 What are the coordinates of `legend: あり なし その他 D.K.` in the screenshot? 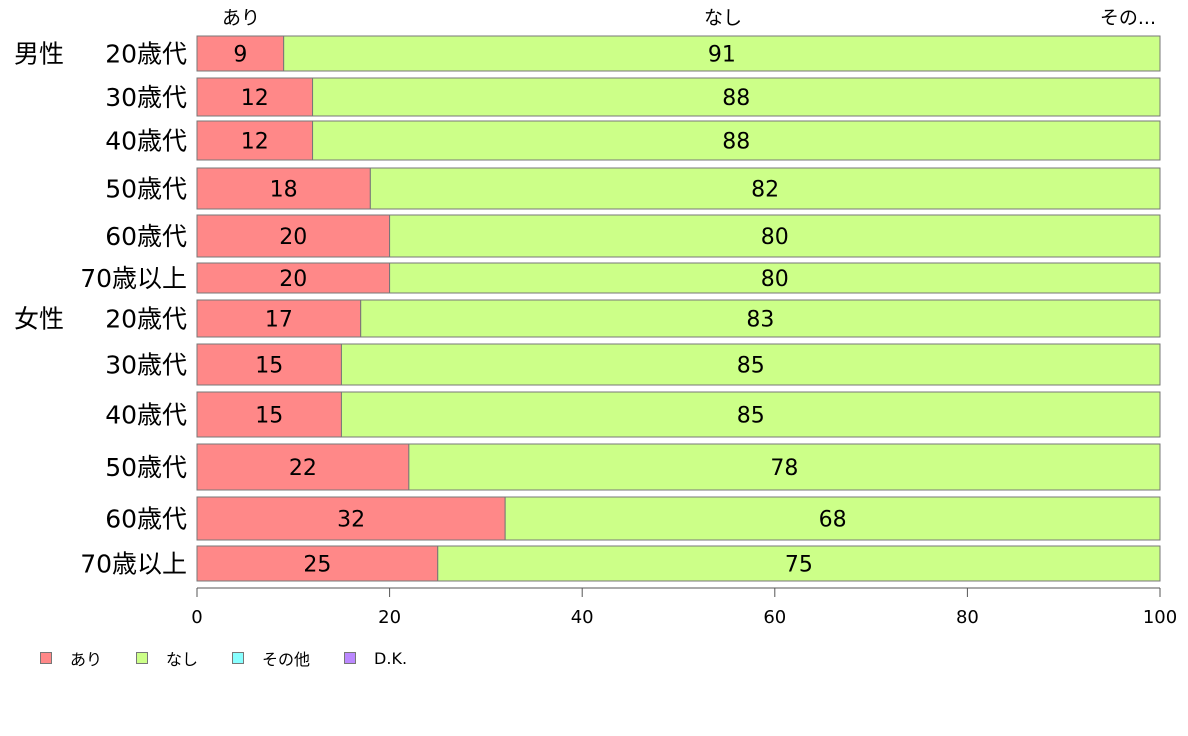 It's located at (240, 658).